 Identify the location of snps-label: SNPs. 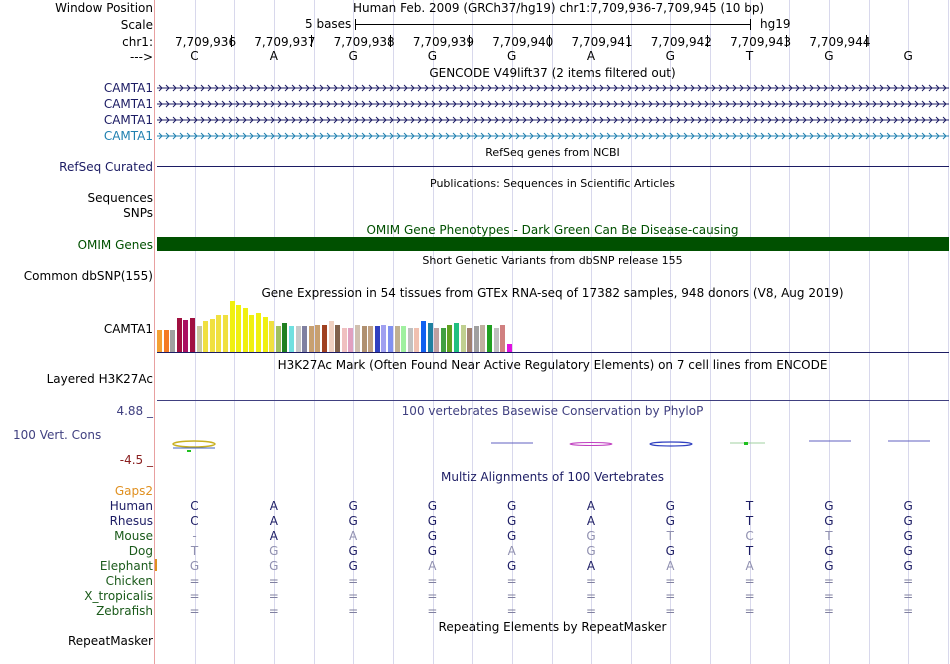
(138, 213).